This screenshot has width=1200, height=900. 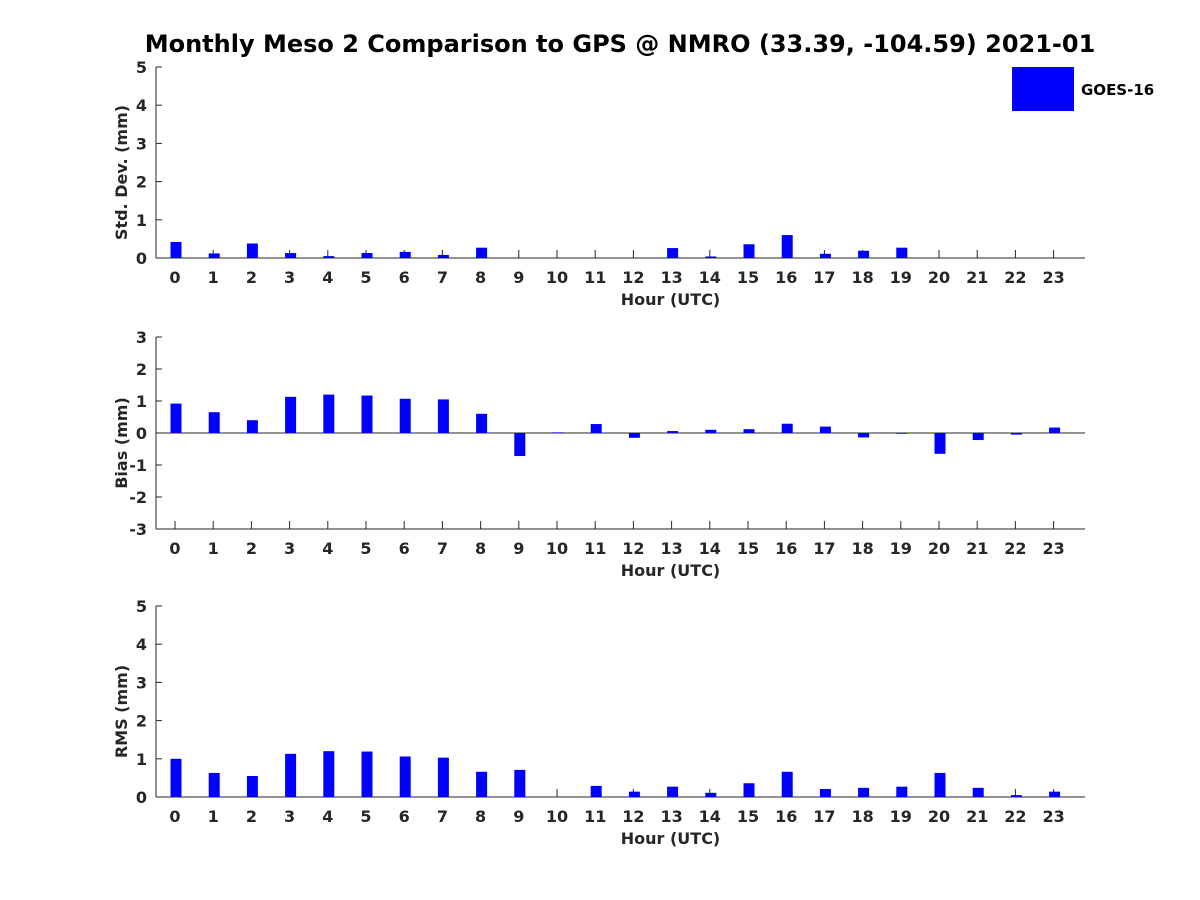 I want to click on x-tick-label: 15, so click(x=748, y=548).